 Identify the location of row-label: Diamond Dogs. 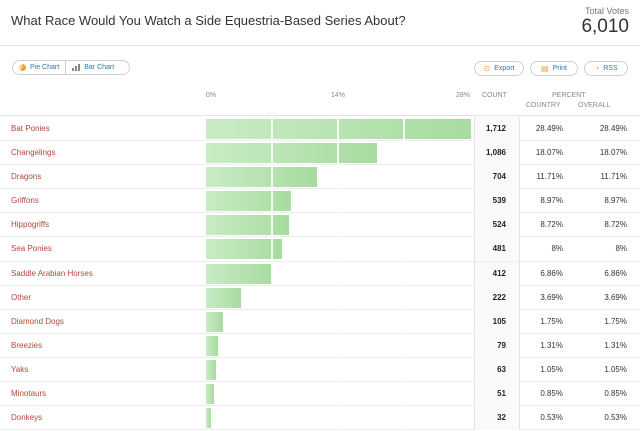
(37, 321).